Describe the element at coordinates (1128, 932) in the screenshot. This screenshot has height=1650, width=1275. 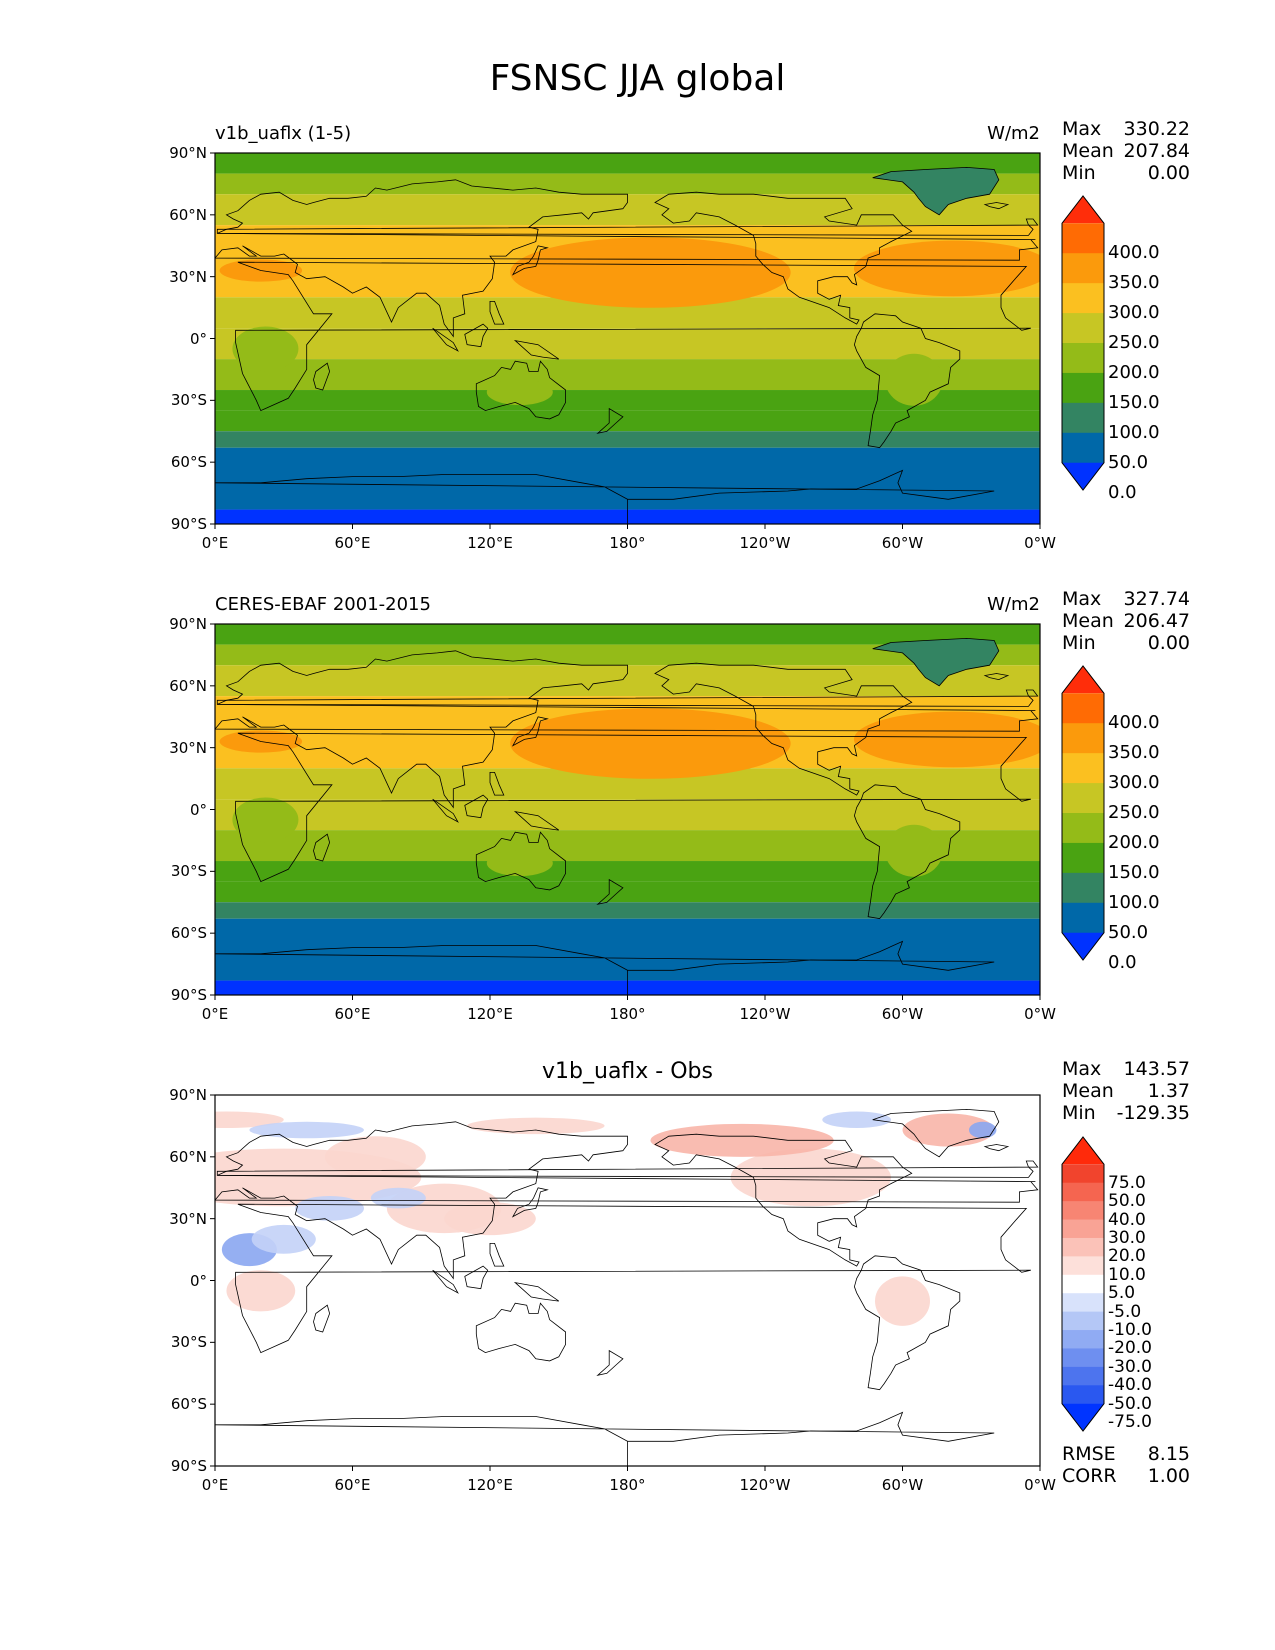
I see `colorbar-tick-label: 50.0` at that location.